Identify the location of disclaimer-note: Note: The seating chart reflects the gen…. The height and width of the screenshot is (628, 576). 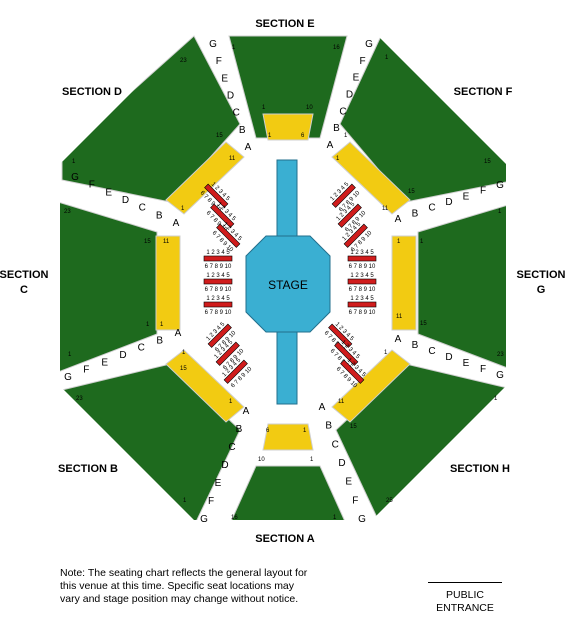
(210, 586).